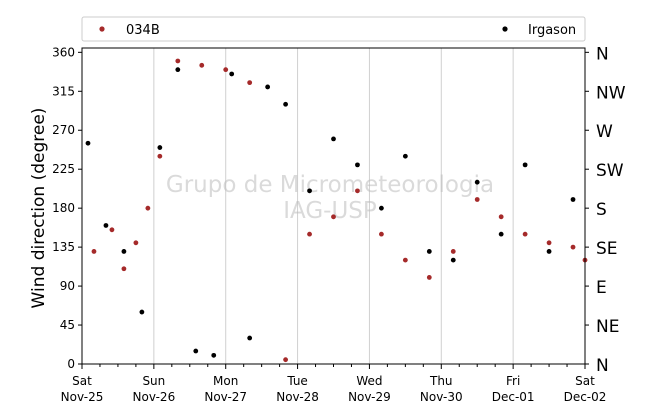 The width and height of the screenshot is (650, 409). What do you see at coordinates (369, 397) in the screenshot?
I see `x-tick-date-label: Nov-29` at bounding box center [369, 397].